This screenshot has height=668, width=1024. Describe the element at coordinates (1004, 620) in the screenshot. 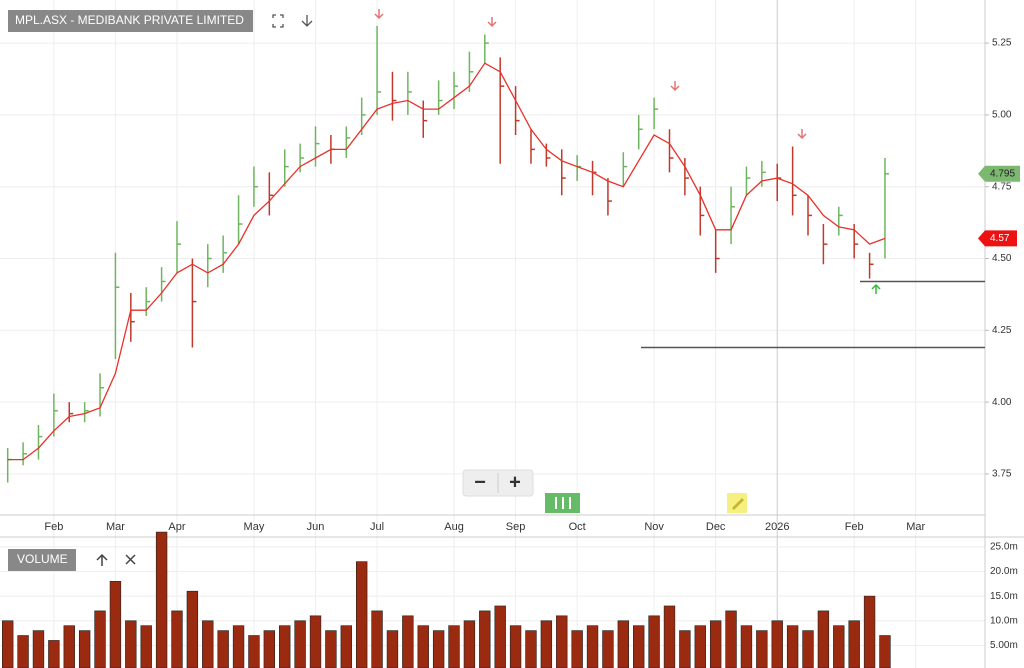

I see `volume-tick-label: 10.0m` at that location.